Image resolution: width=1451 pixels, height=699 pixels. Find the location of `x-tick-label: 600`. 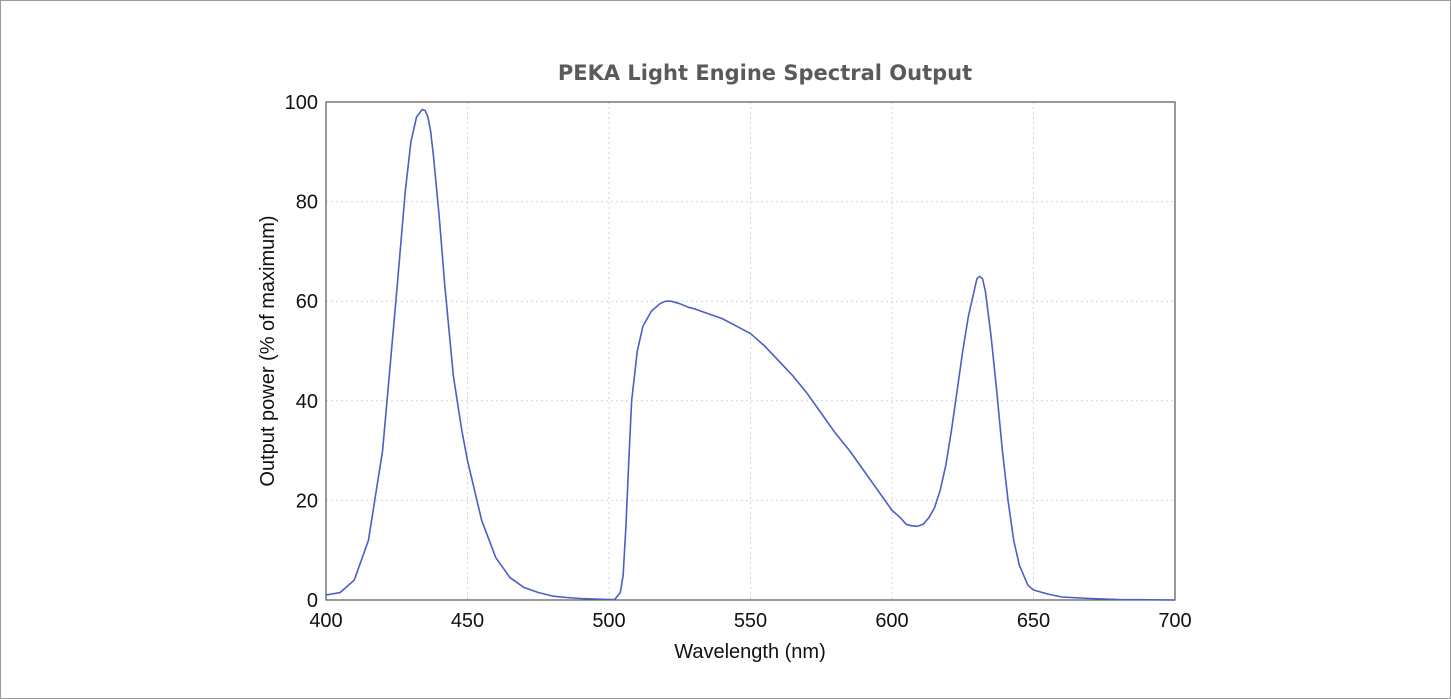

x-tick-label: 600 is located at coordinates (891, 621).